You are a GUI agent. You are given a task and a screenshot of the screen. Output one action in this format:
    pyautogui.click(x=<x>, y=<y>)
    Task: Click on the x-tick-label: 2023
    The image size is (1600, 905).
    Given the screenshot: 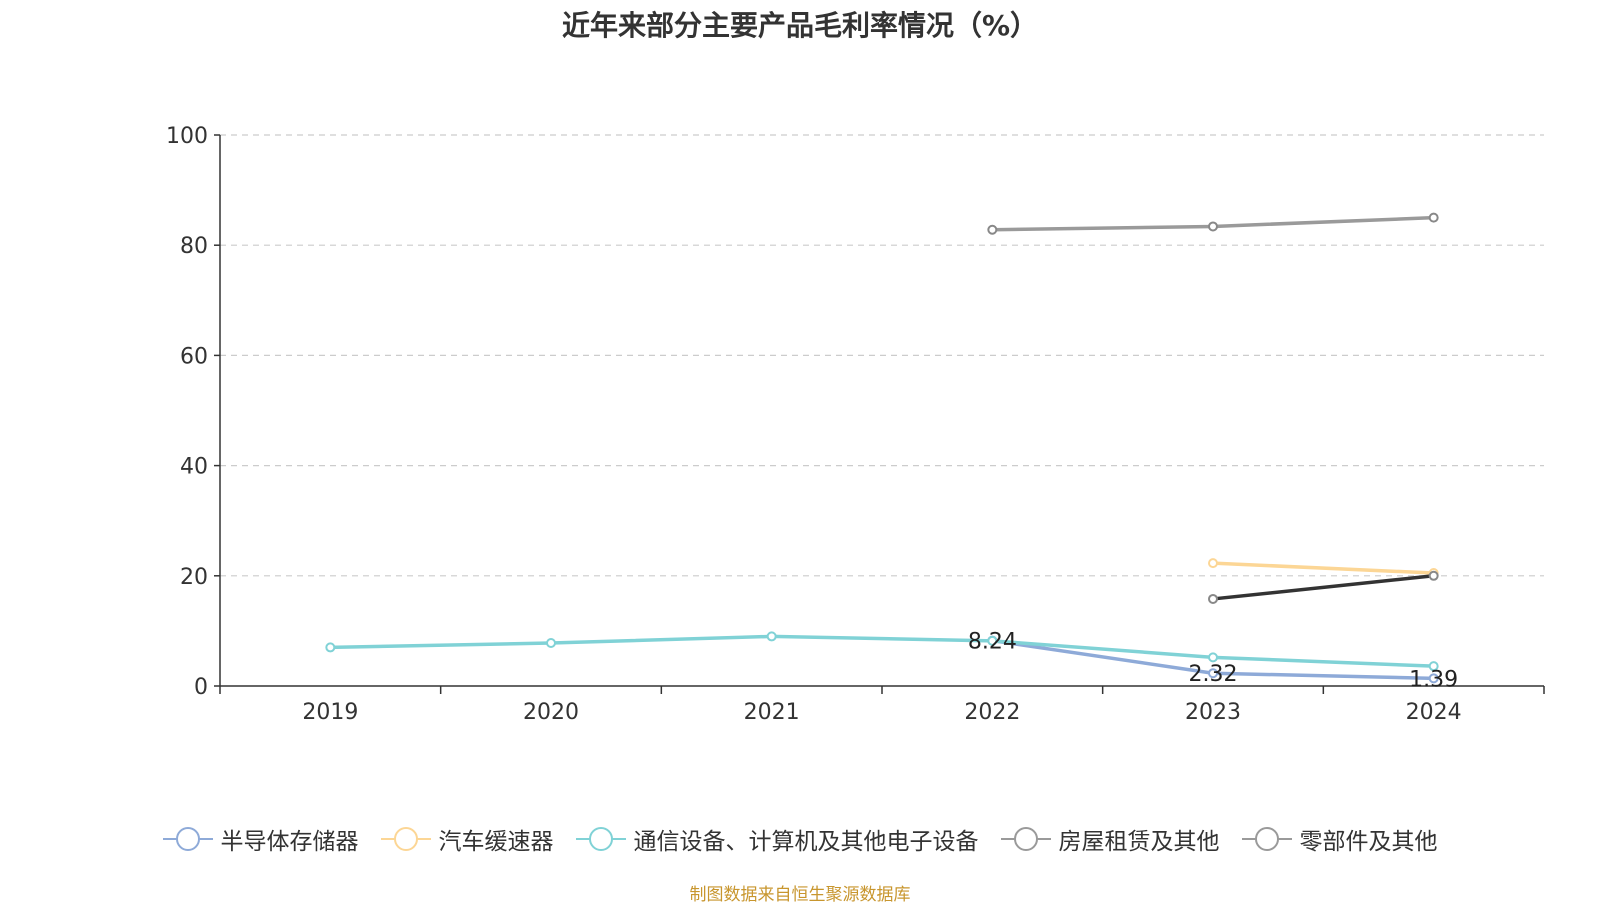 What is the action you would take?
    pyautogui.click(x=1213, y=712)
    